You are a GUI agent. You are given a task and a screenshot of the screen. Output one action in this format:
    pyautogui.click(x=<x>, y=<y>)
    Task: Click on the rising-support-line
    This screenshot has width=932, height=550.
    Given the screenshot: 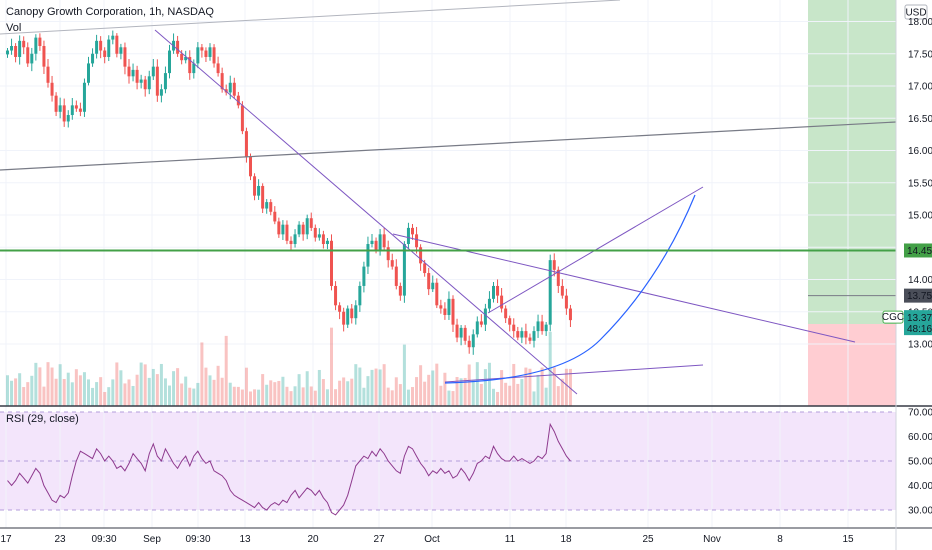 What is the action you would take?
    pyautogui.click(x=574, y=373)
    